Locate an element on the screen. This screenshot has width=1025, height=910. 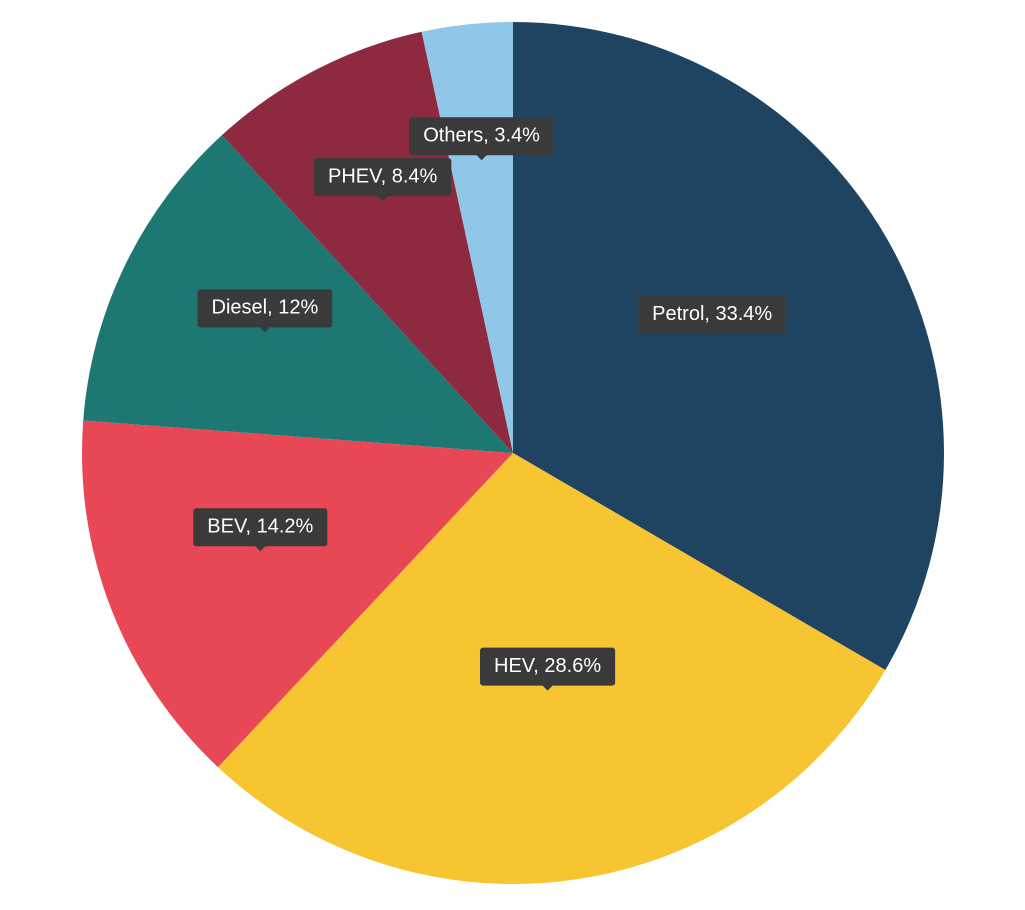
label-text: Petrol, 33.4% is located at coordinates (712, 314).